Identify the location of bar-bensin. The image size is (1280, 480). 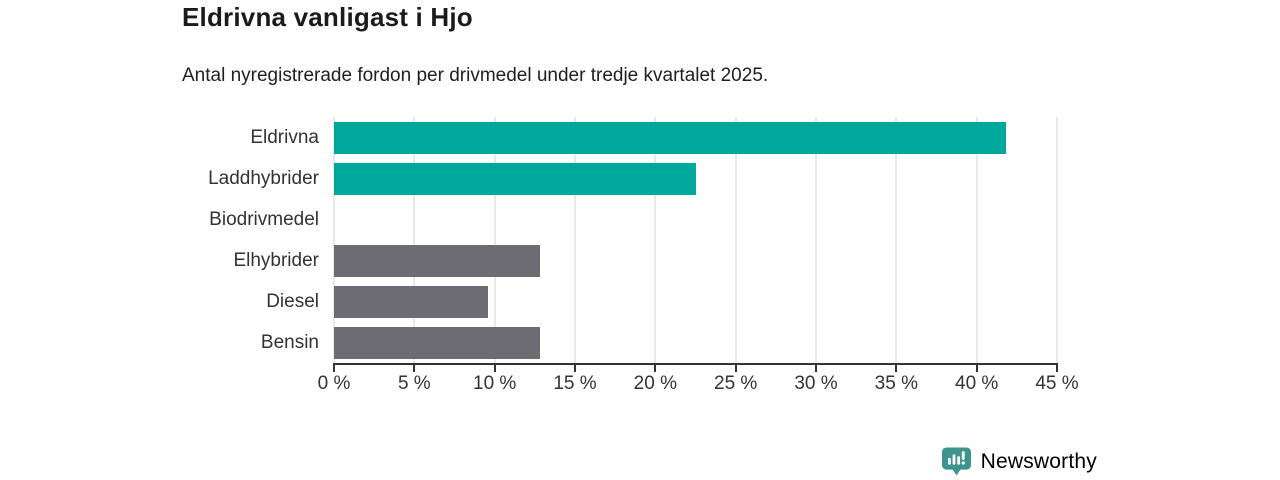
(437, 342).